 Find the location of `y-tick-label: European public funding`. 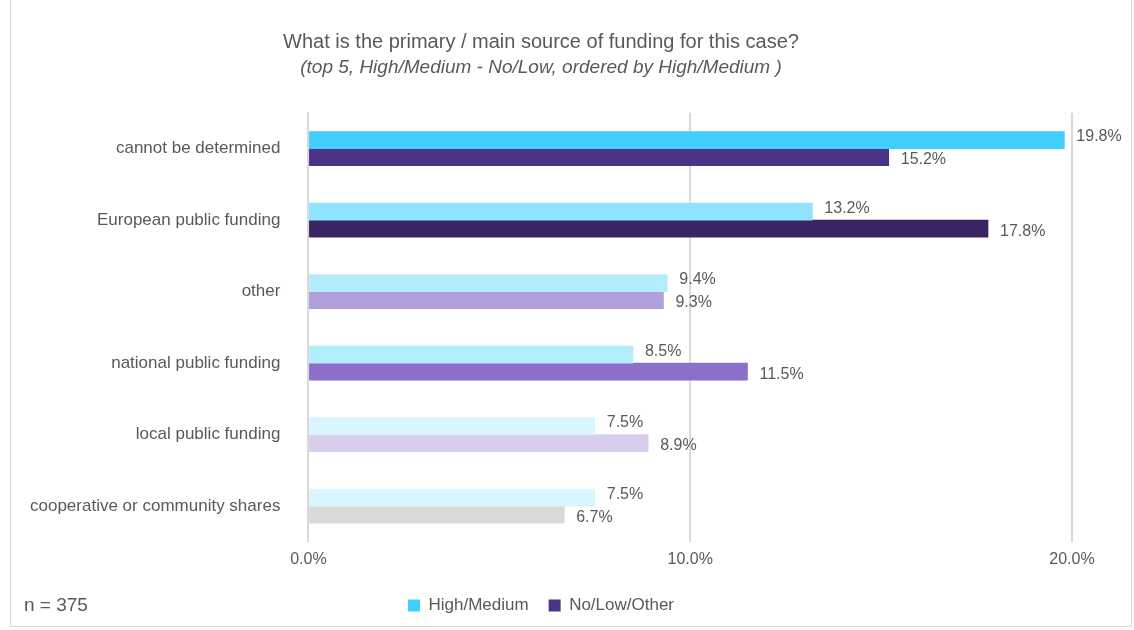

y-tick-label: European public funding is located at coordinates (189, 219).